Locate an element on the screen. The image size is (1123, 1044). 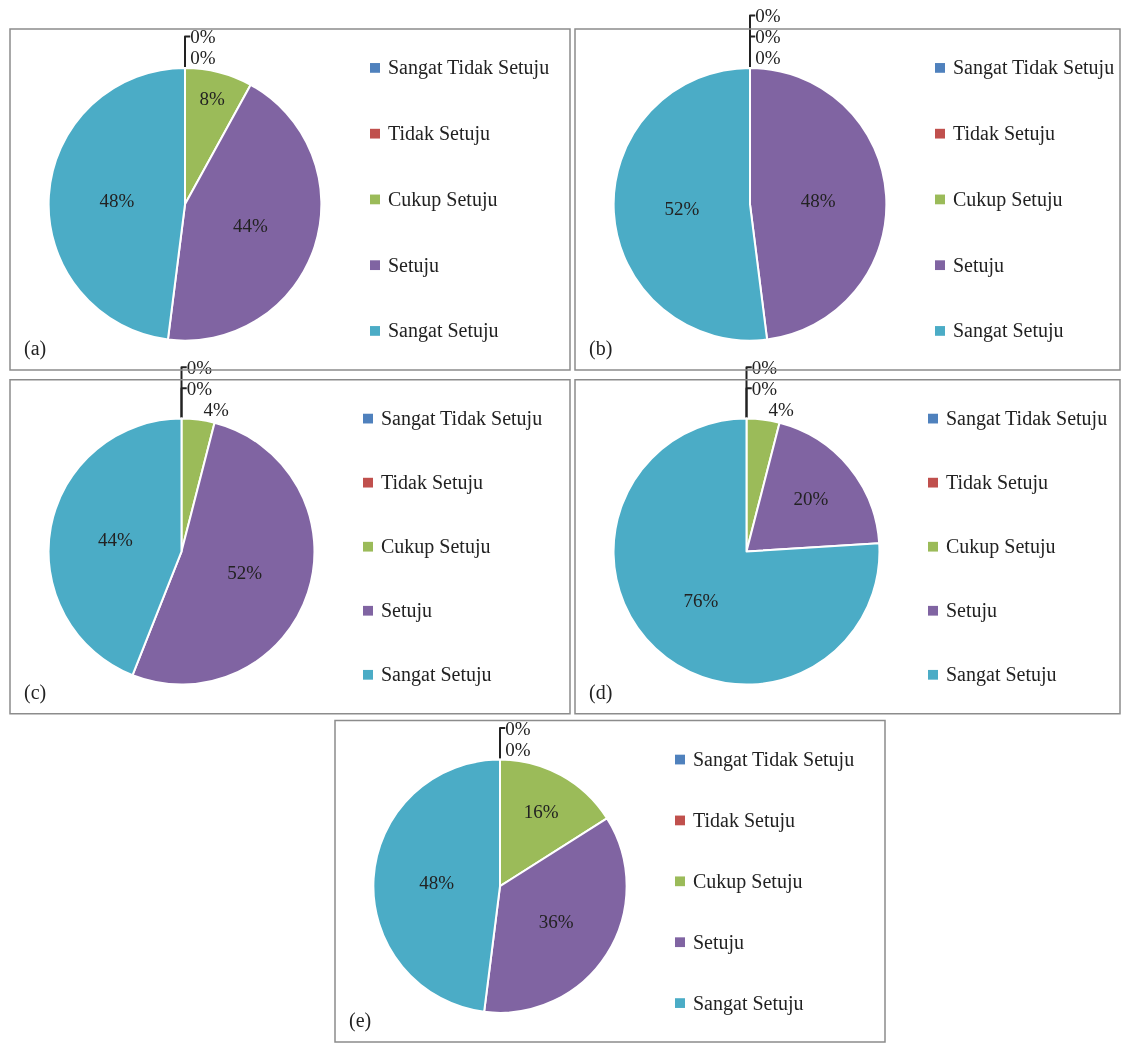
data-label: 36% is located at coordinates (556, 922).